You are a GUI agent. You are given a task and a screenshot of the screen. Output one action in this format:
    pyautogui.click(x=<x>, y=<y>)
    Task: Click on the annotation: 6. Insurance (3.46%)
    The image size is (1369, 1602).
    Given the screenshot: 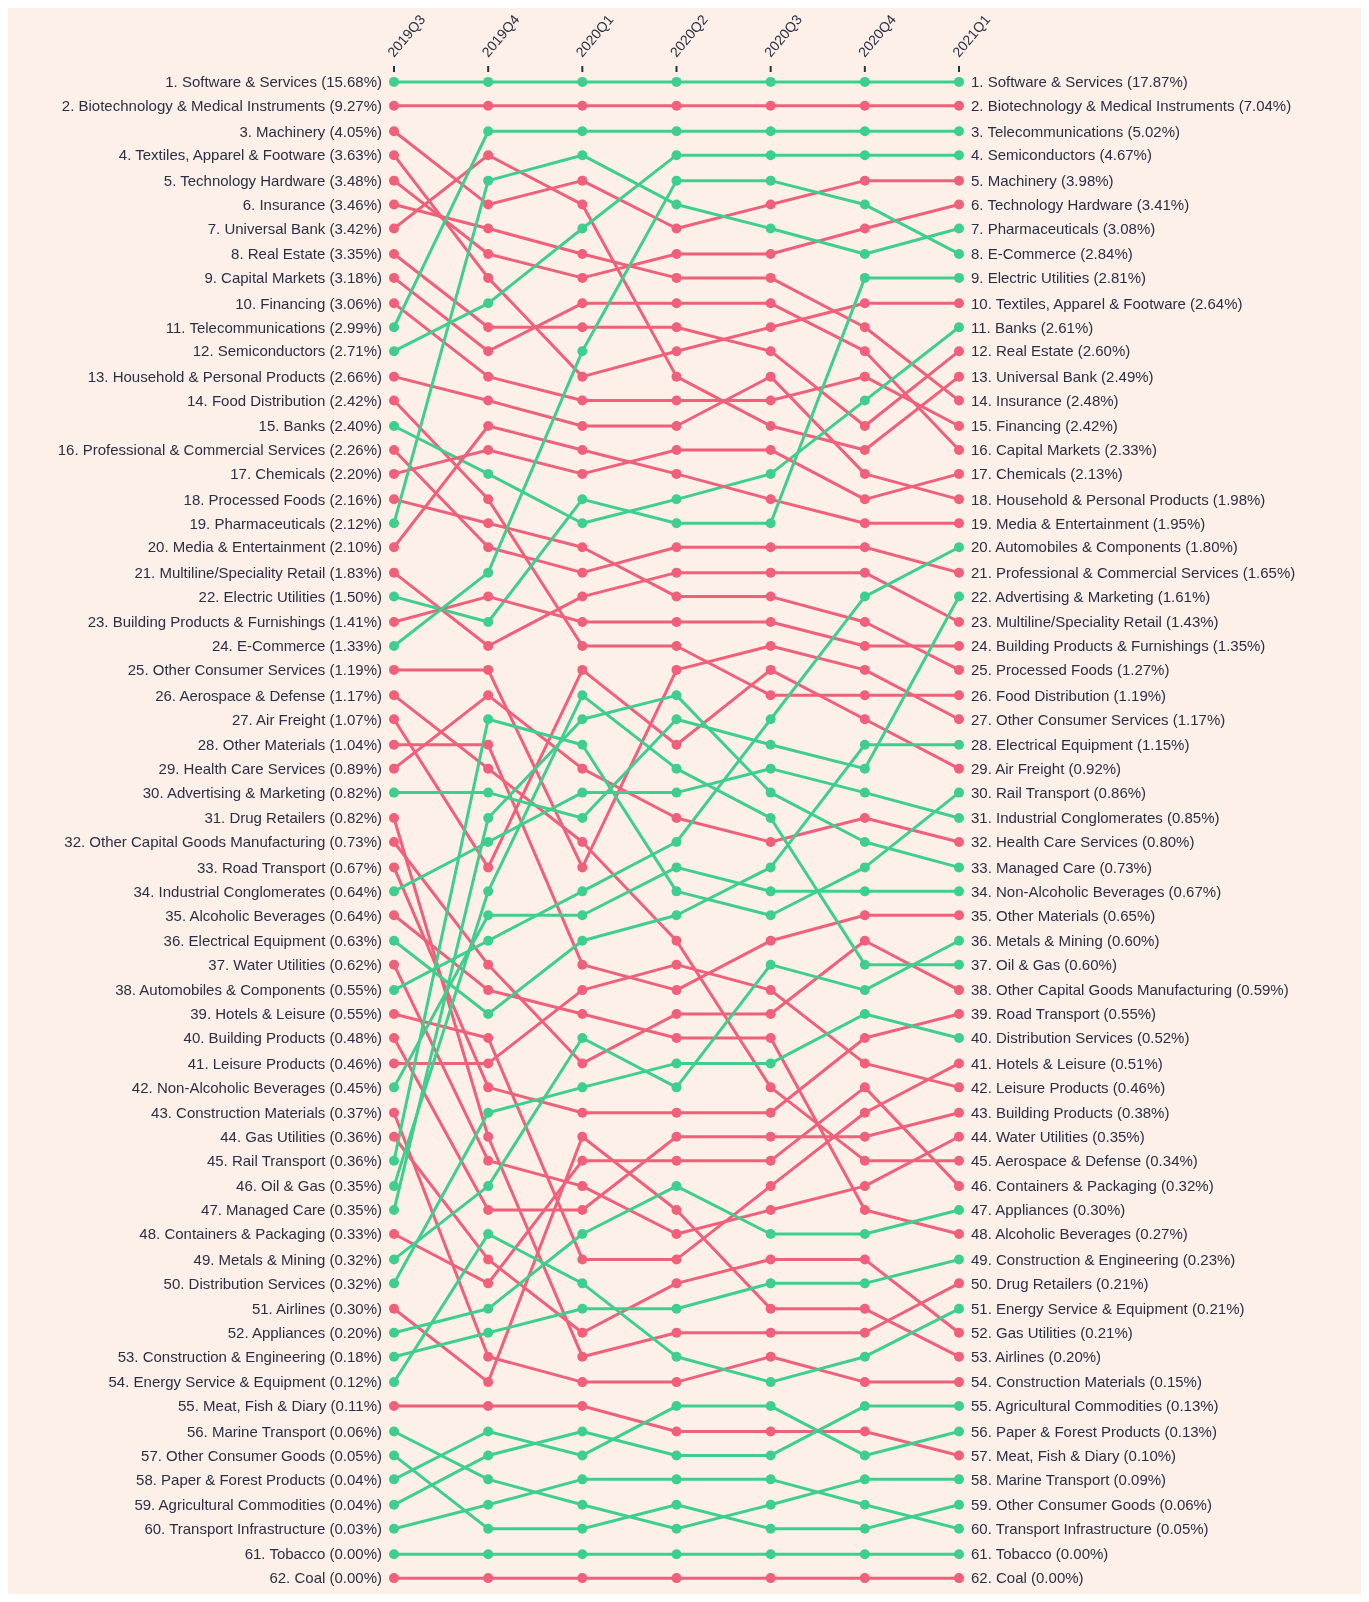 What is the action you would take?
    pyautogui.click(x=312, y=204)
    